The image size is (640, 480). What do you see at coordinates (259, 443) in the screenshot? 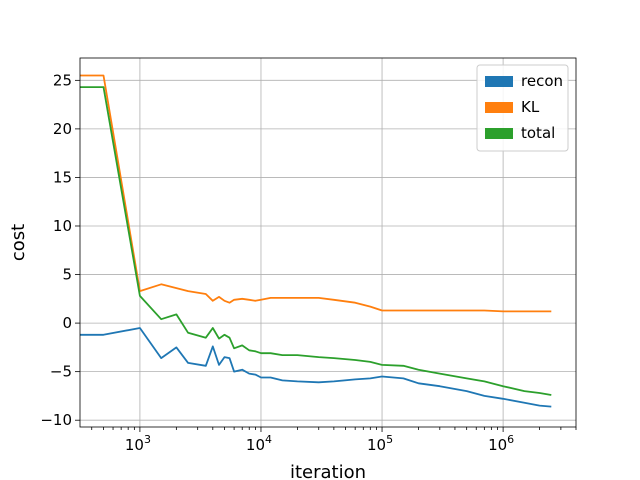
I see `x-tick-label: 10⁴` at bounding box center [259, 443].